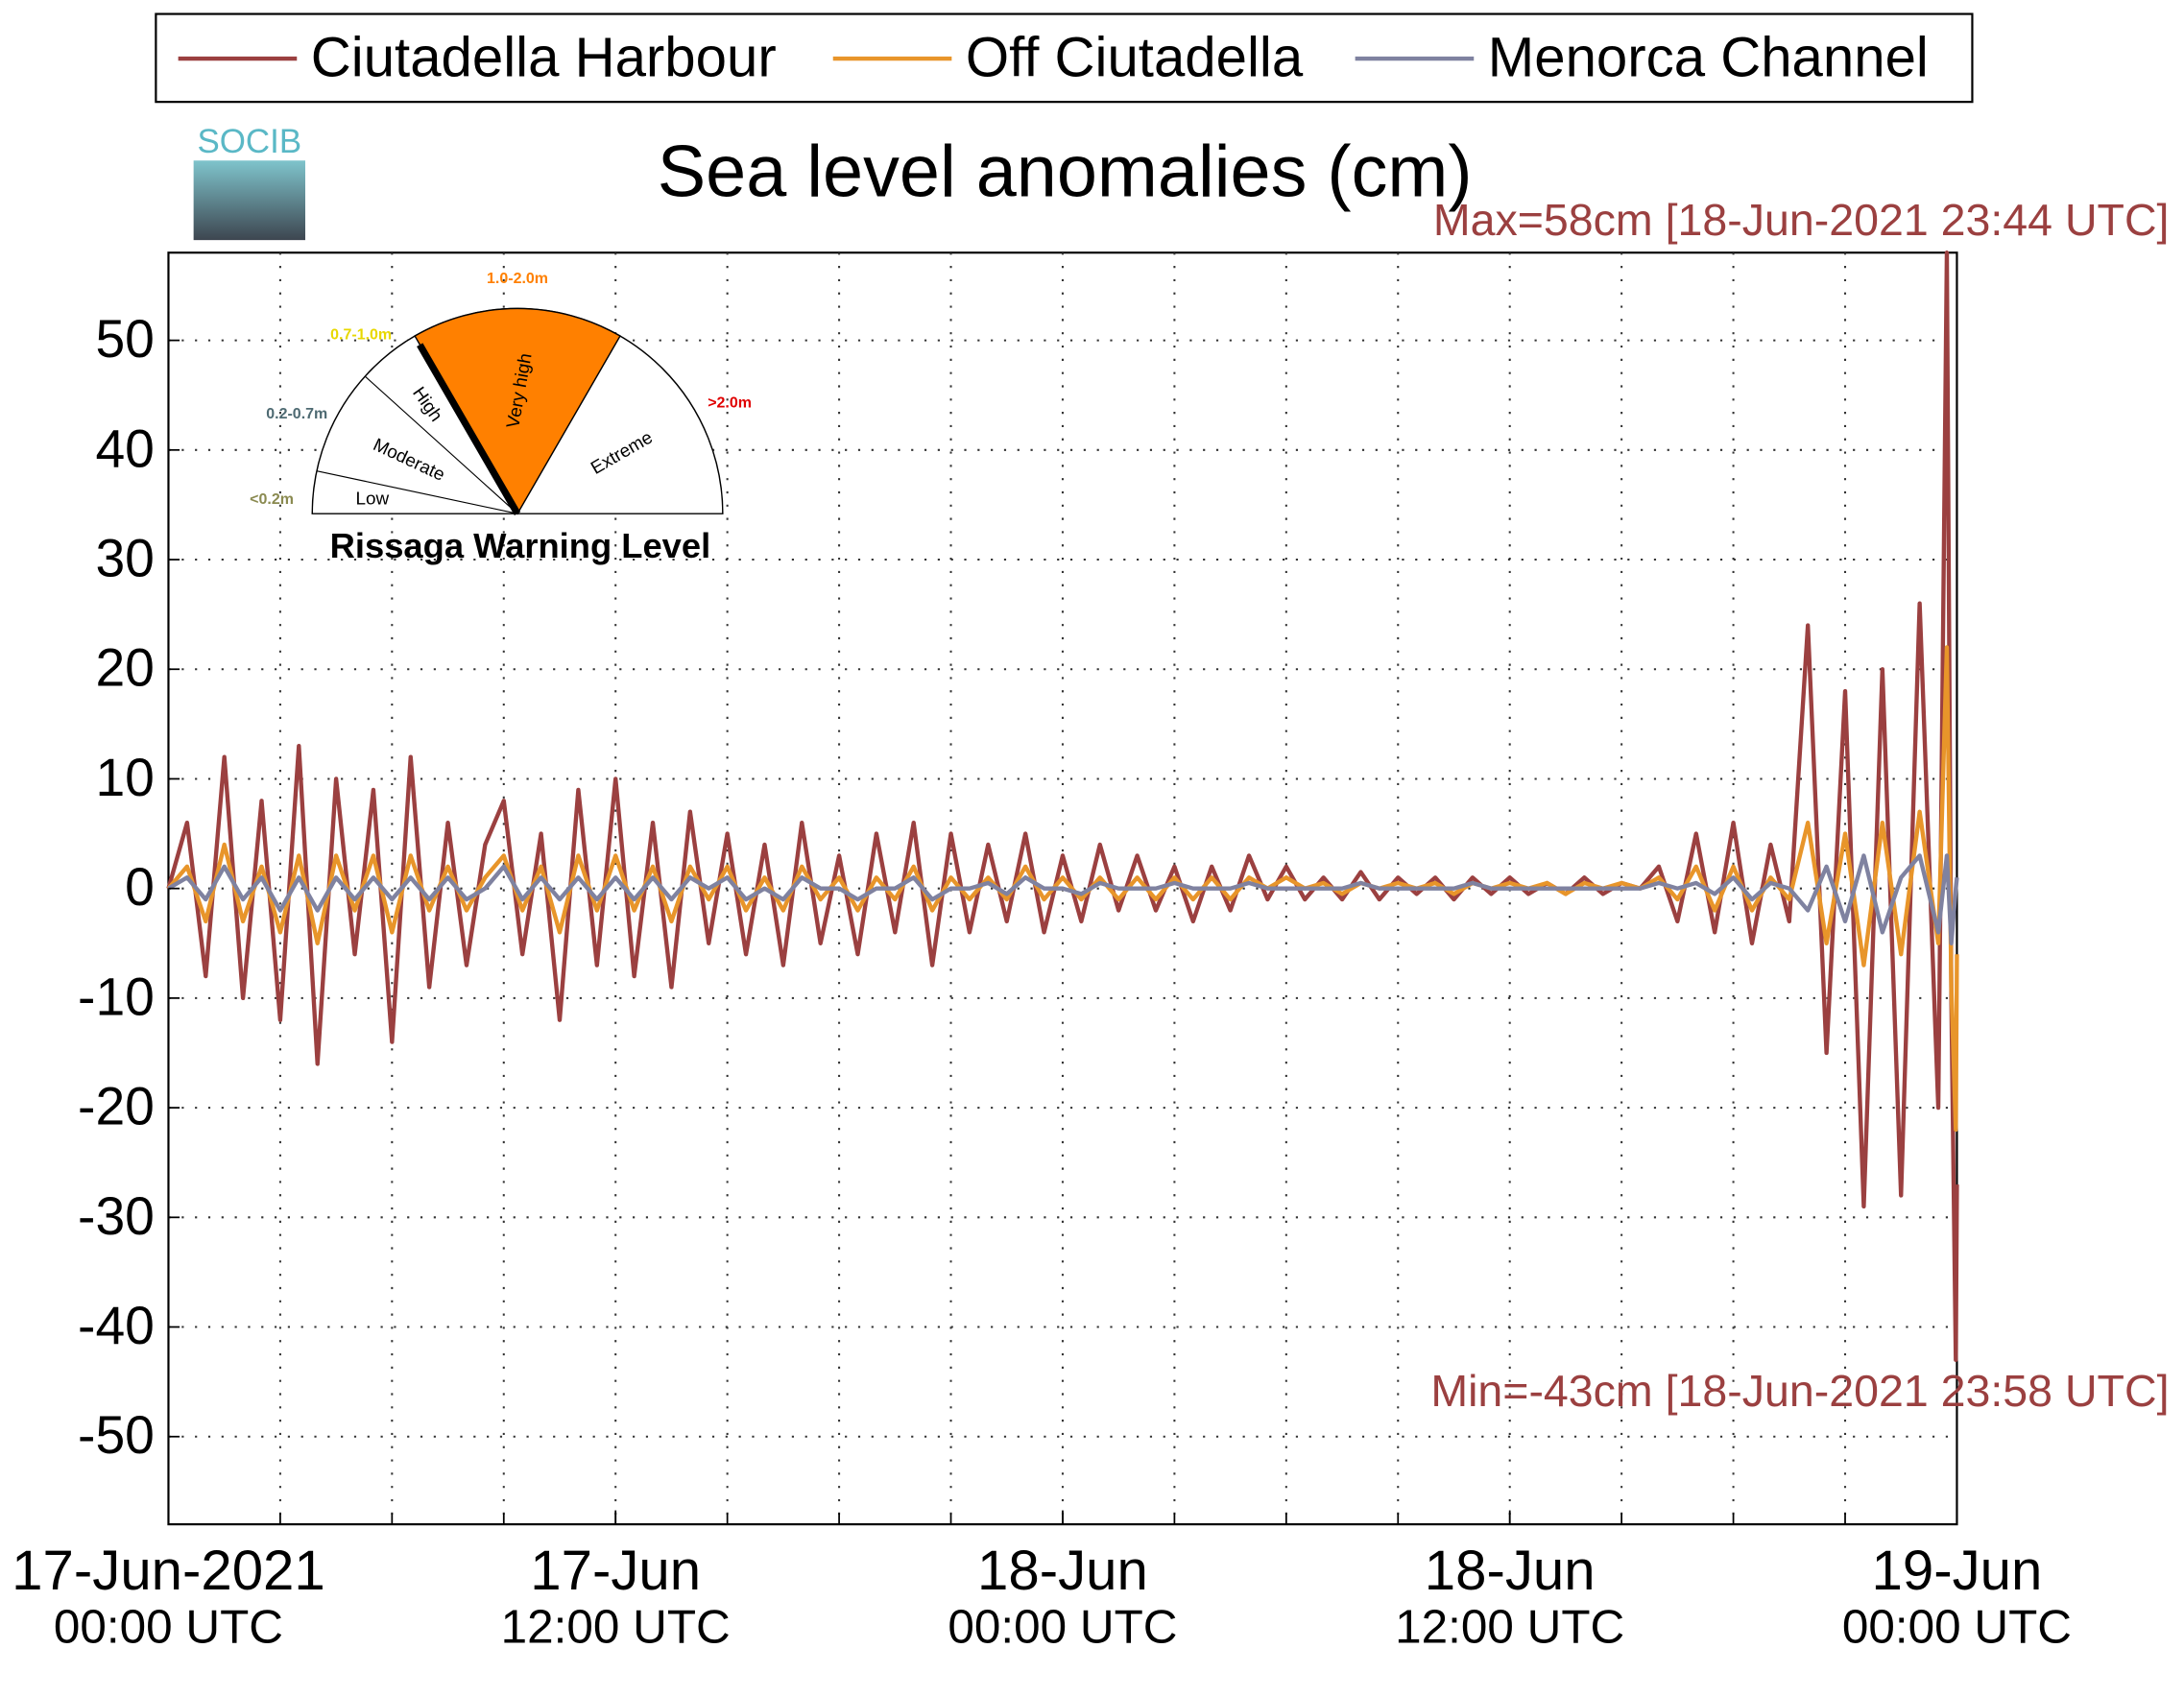  I want to click on series-line, so click(1063, 899).